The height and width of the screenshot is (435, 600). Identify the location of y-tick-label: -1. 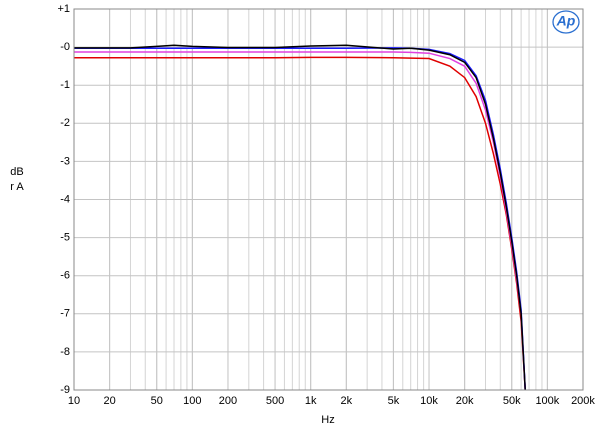
(65, 85).